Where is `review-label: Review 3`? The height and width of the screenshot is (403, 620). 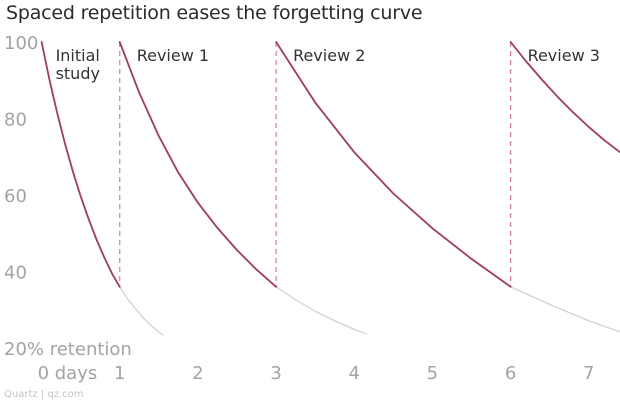
review-label: Review 3 is located at coordinates (564, 55).